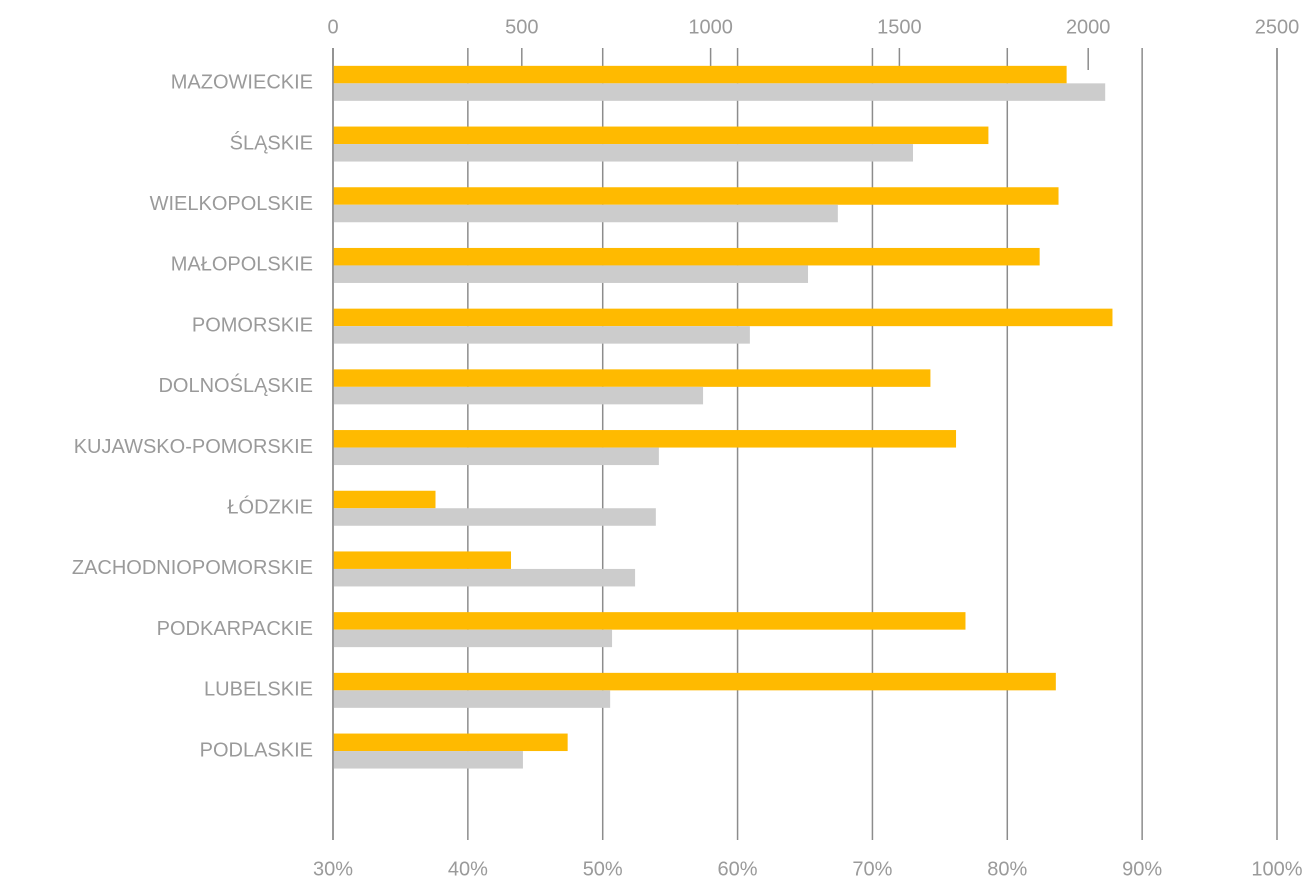  What do you see at coordinates (1142, 869) in the screenshot?
I see `x2-tick-label: 90%` at bounding box center [1142, 869].